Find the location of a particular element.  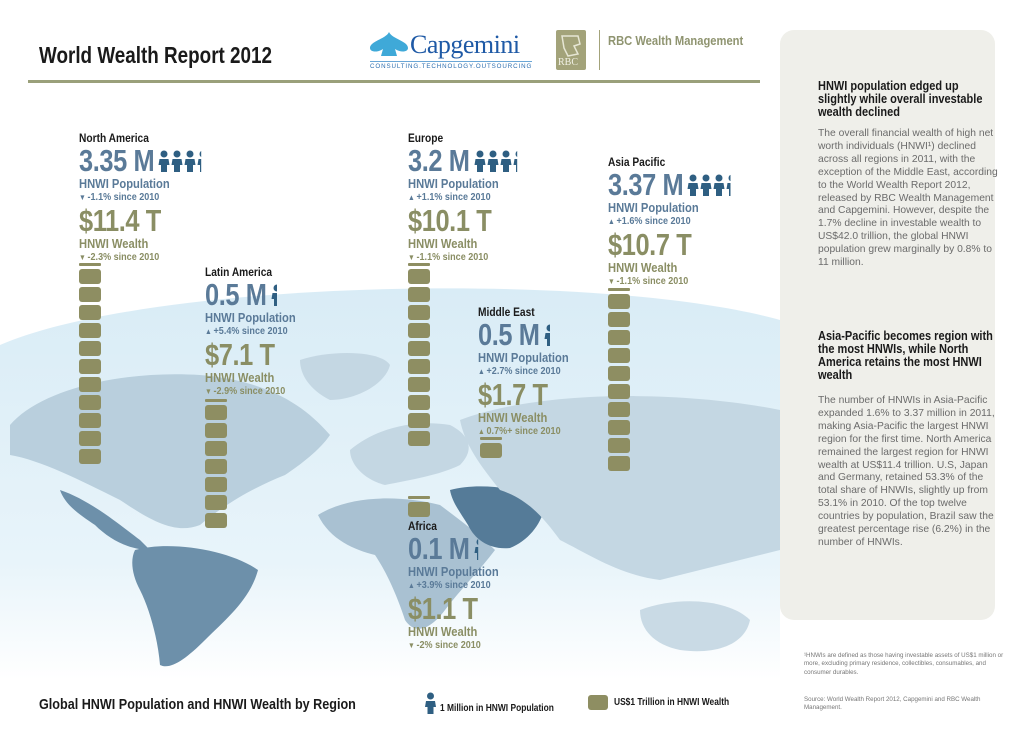

region-name: Asia Pacific is located at coordinates (637, 162).